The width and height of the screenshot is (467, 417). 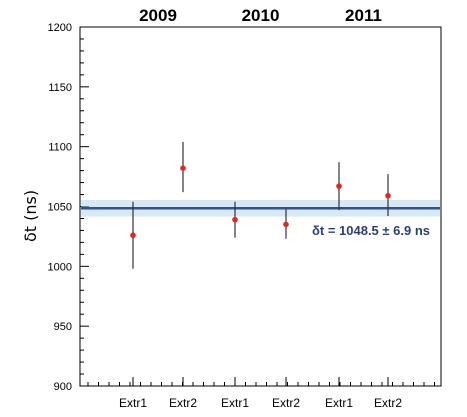 What do you see at coordinates (60, 88) in the screenshot?
I see `y-tick-label: 1150` at bounding box center [60, 88].